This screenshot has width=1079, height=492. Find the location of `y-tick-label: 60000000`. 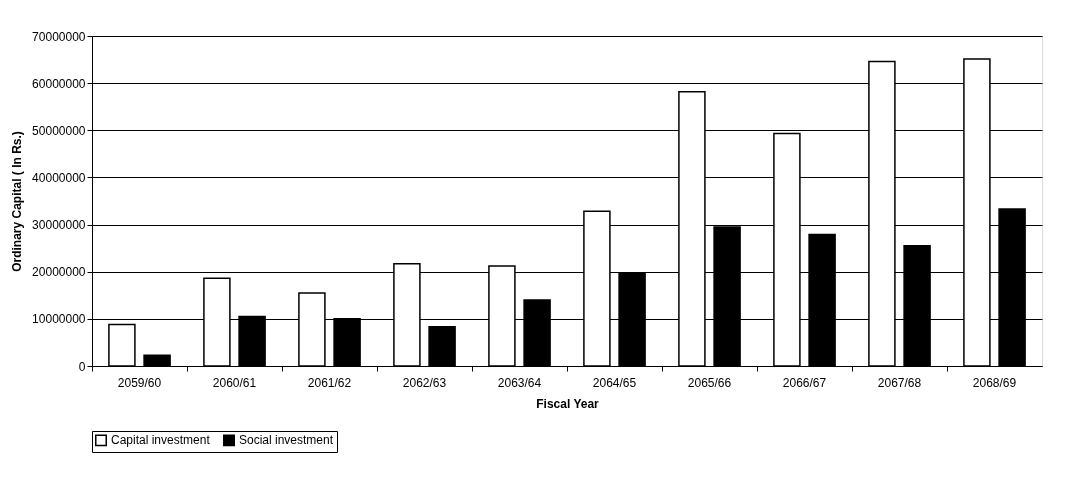

y-tick-label: 60000000 is located at coordinates (59, 83).